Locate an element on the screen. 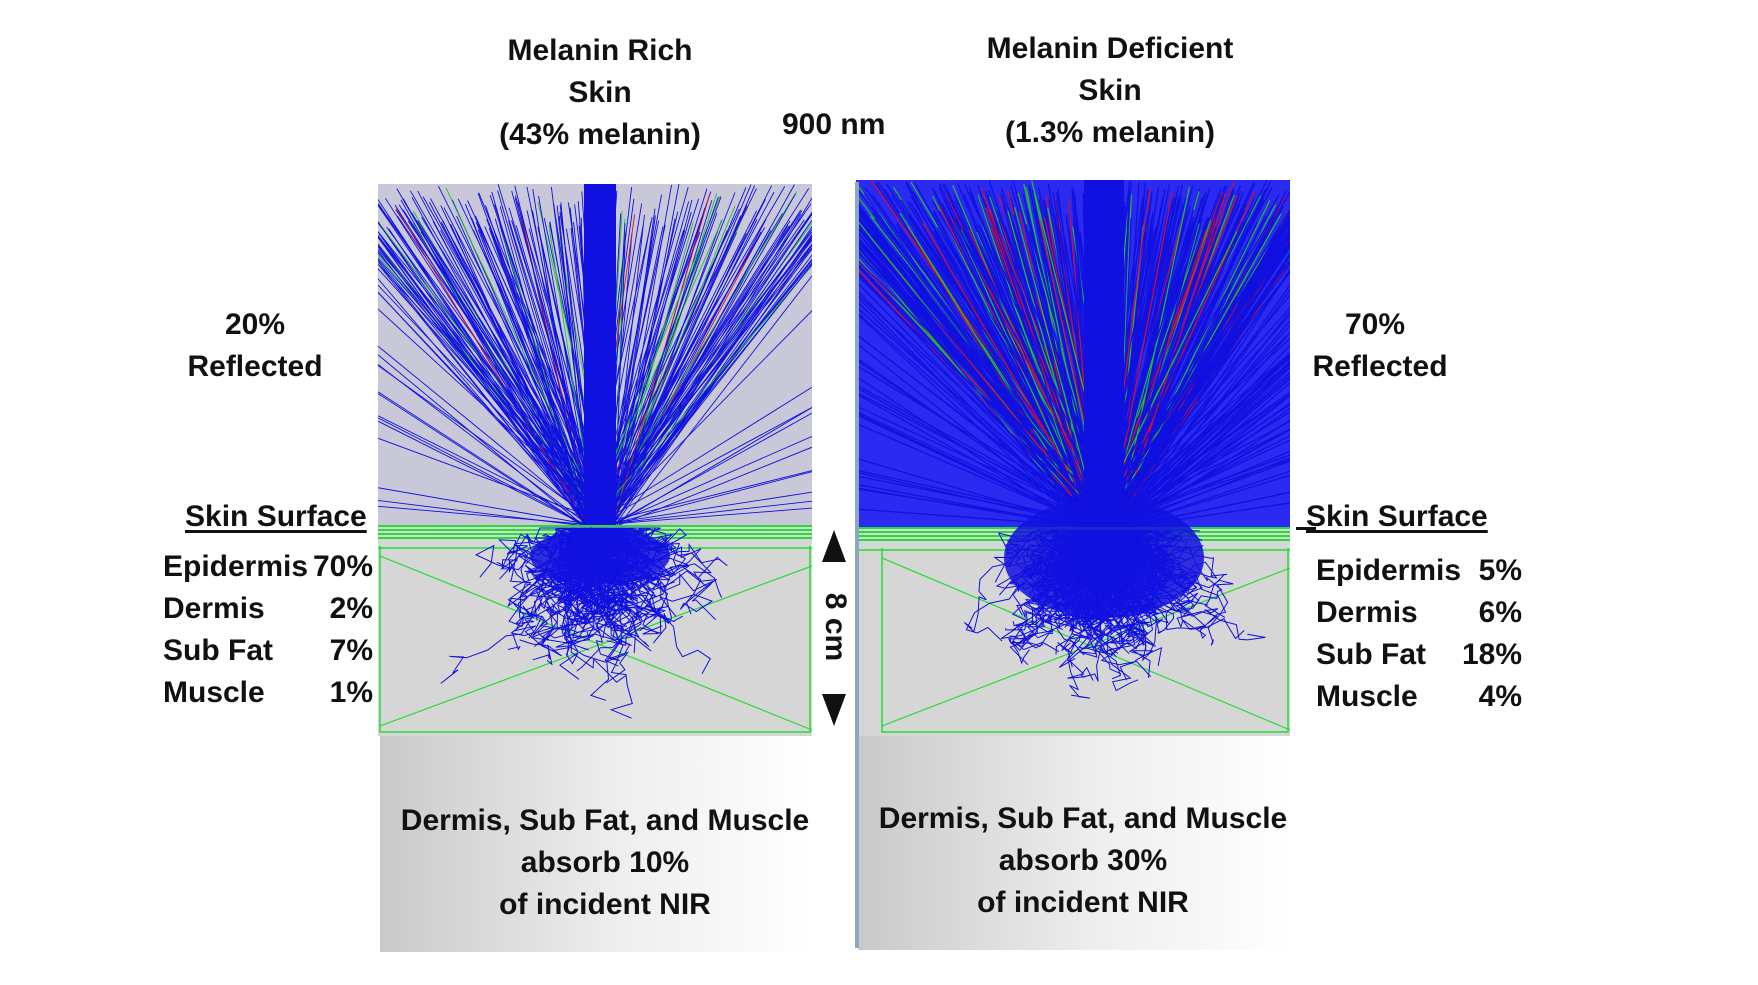 The height and width of the screenshot is (985, 1758). table-row: Muscle 1% is located at coordinates (268, 693).